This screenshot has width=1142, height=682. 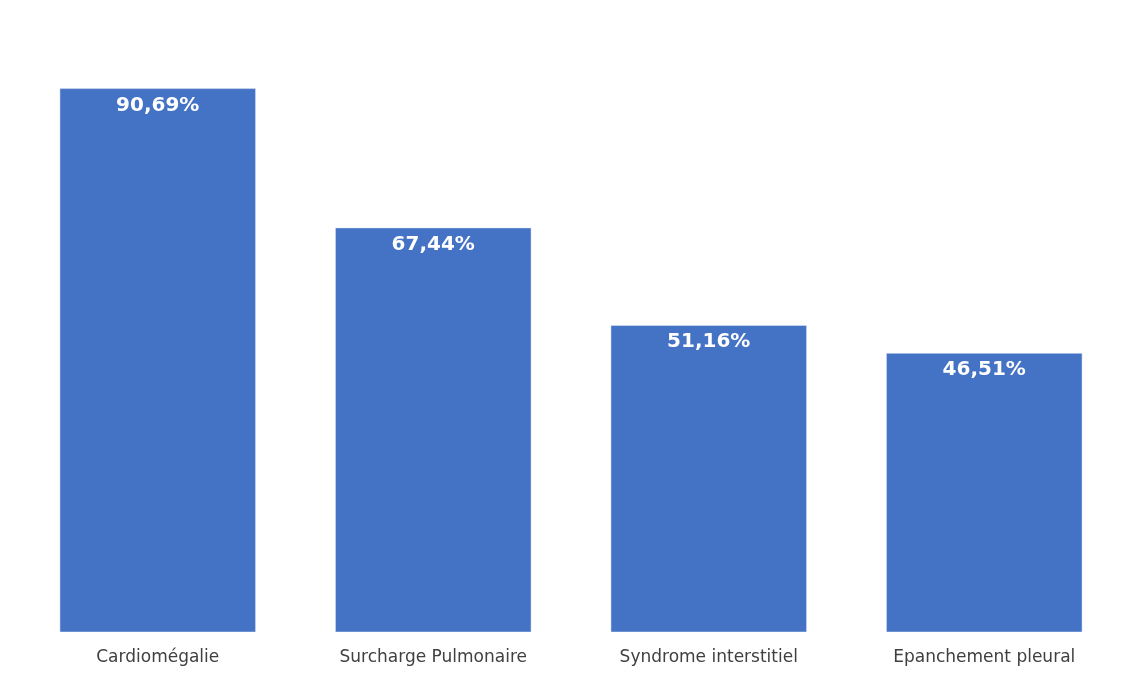 I want to click on x-tick-label: Syndrome interstitiel, so click(x=708, y=656).